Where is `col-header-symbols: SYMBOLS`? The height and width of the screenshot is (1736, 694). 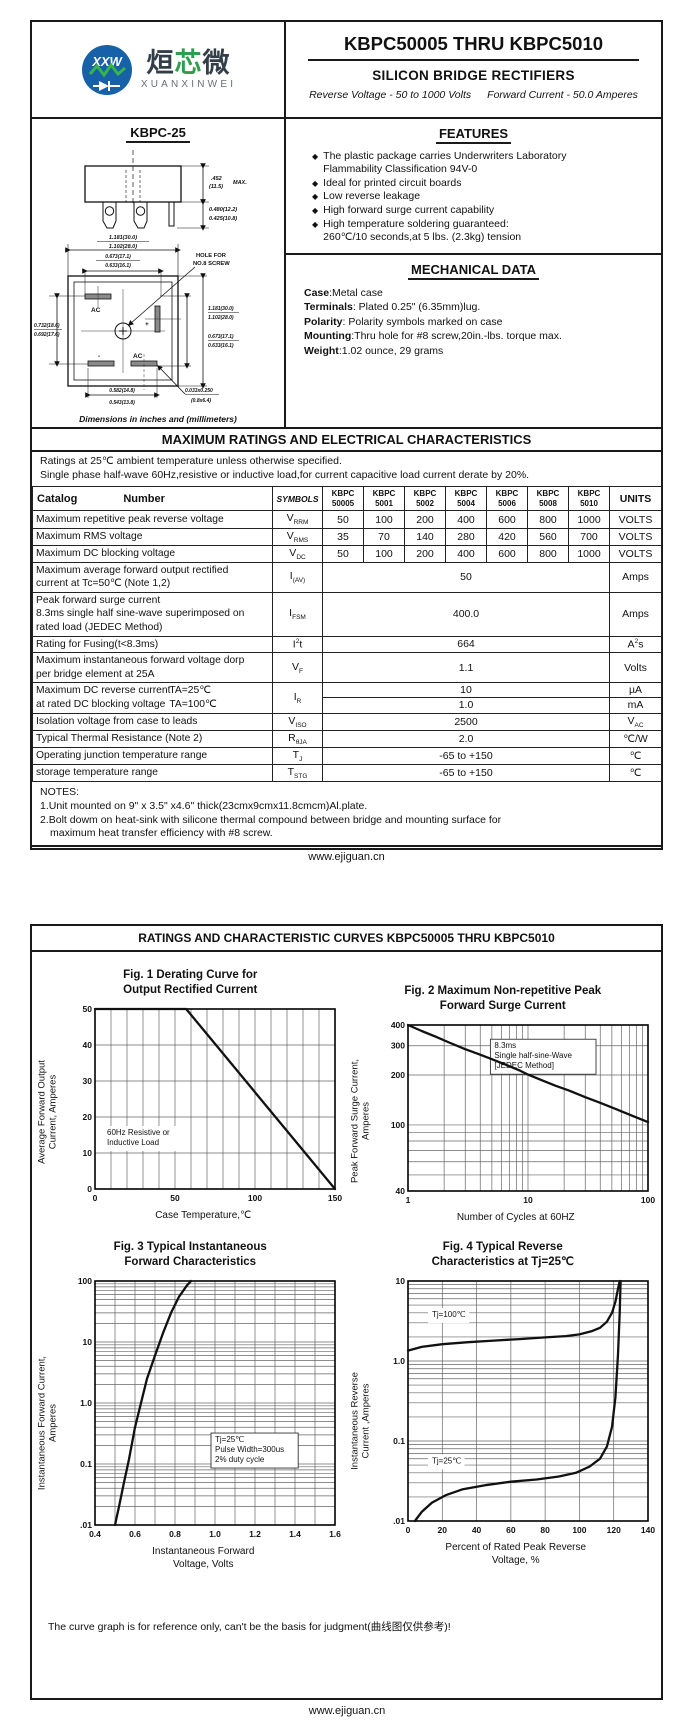
col-header-symbols: SYMBOLS is located at coordinates (297, 499).